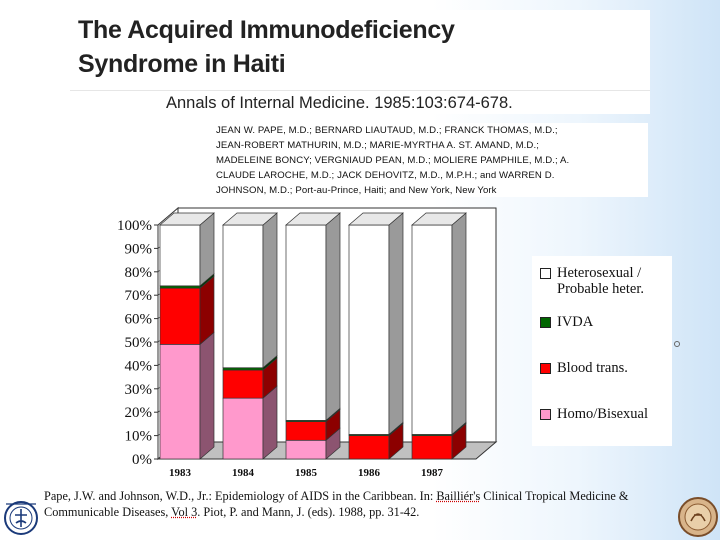 Image resolution: width=720 pixels, height=540 pixels. Describe the element at coordinates (270, 422) in the screenshot. I see `bar-side-homo-bisexual-1984` at that location.